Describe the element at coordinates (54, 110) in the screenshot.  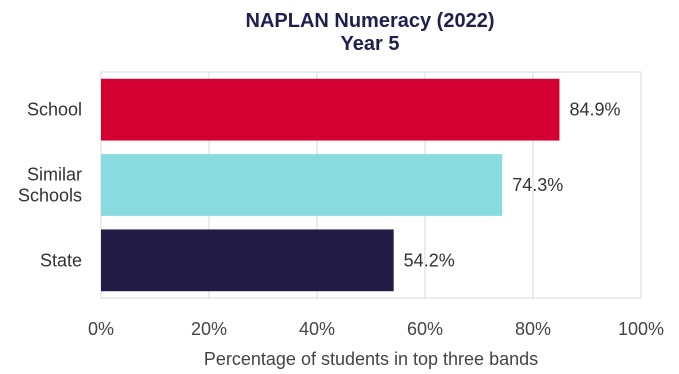
I see `category-label: School` at that location.